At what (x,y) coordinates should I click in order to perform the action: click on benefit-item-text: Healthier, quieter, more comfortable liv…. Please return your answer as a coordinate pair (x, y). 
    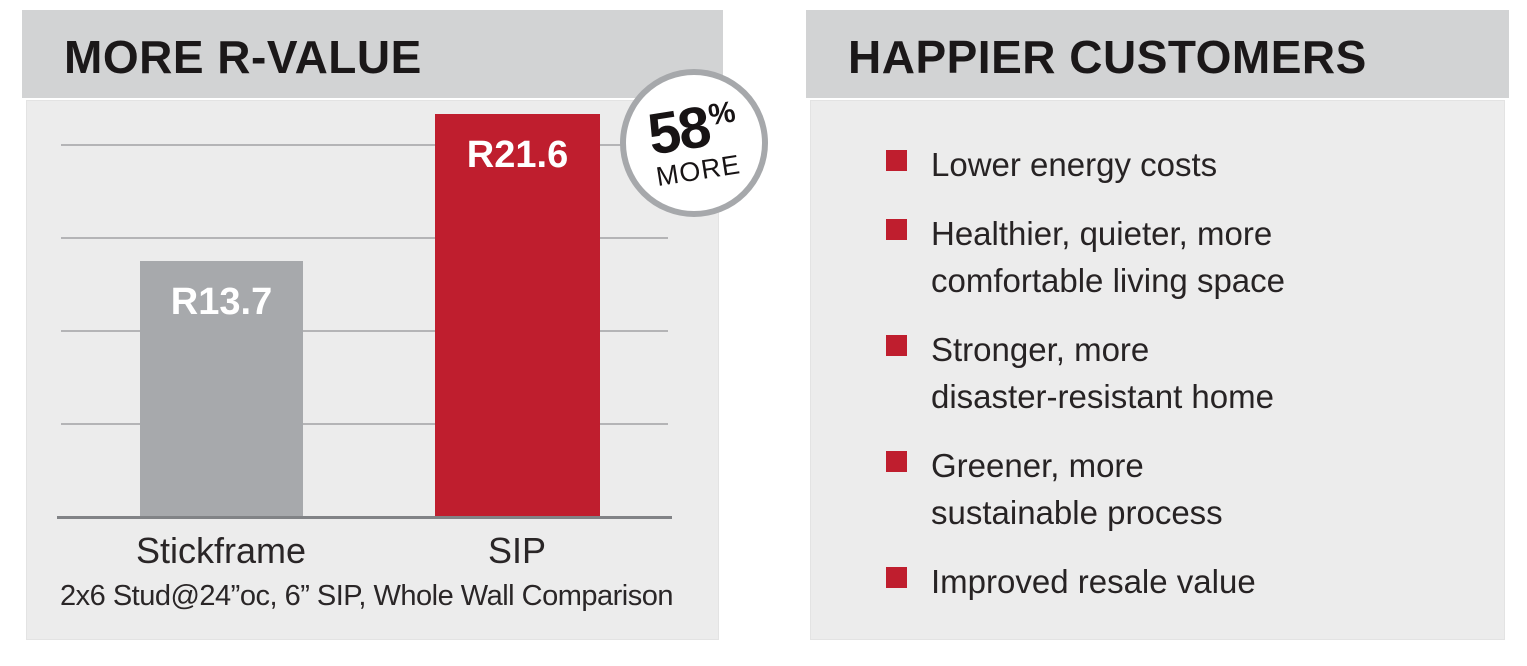
    Looking at the image, I should click on (1108, 257).